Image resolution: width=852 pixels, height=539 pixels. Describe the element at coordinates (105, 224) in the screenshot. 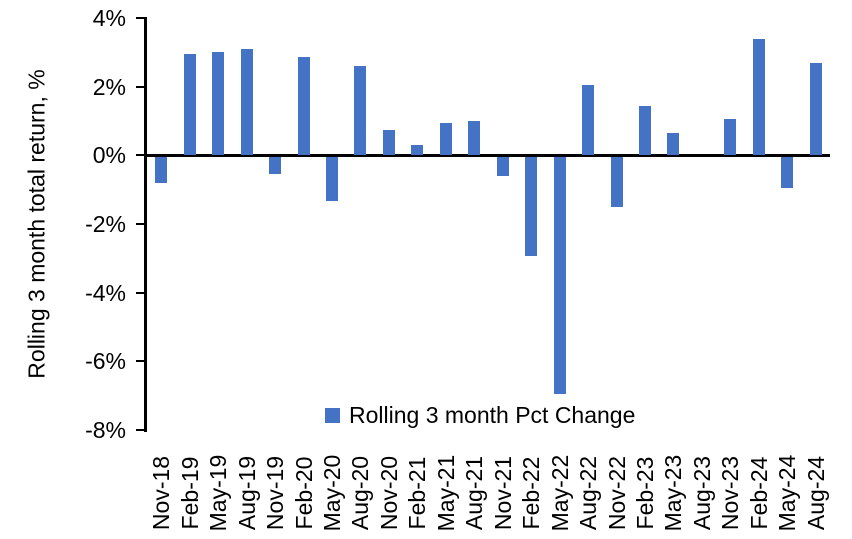

I see `y-tick-label: -2%` at that location.